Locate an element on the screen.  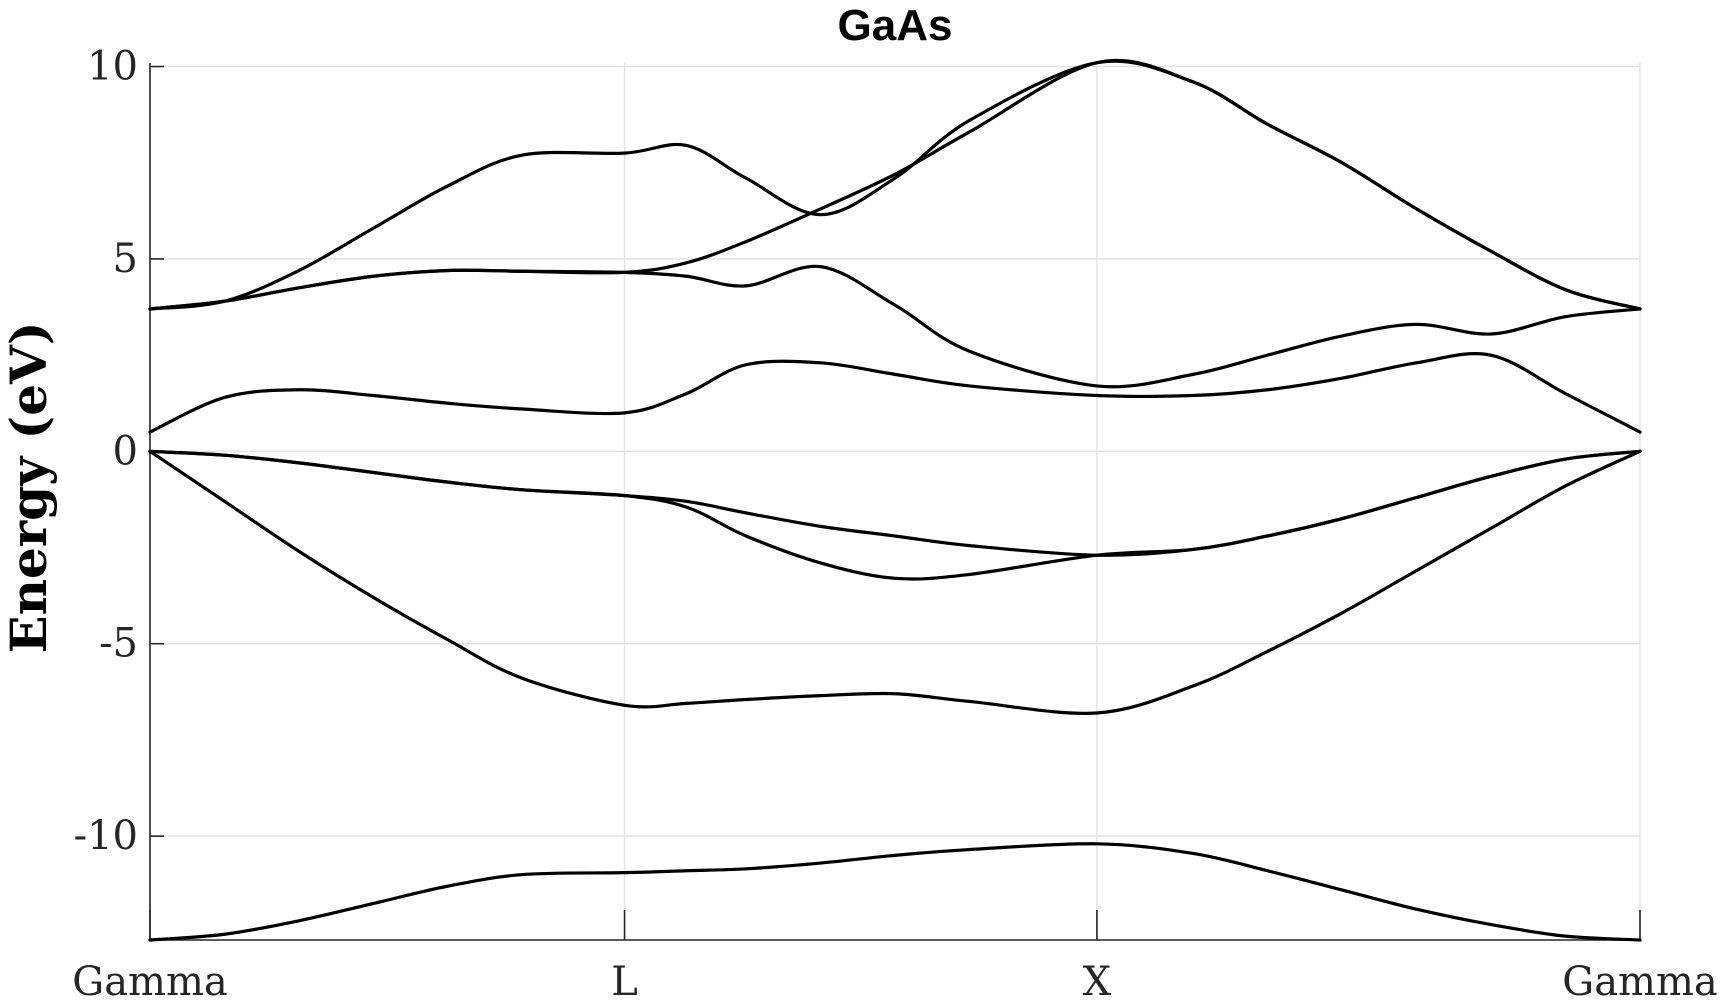
x-tick-label: L is located at coordinates (624, 979).